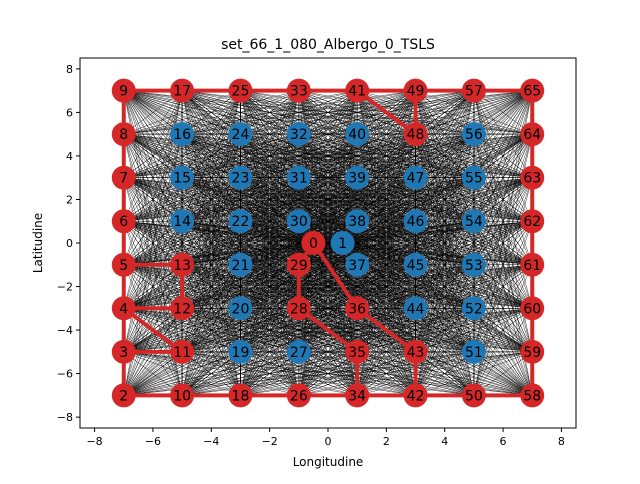 The width and height of the screenshot is (640, 484). I want to click on node-label: 33, so click(299, 92).